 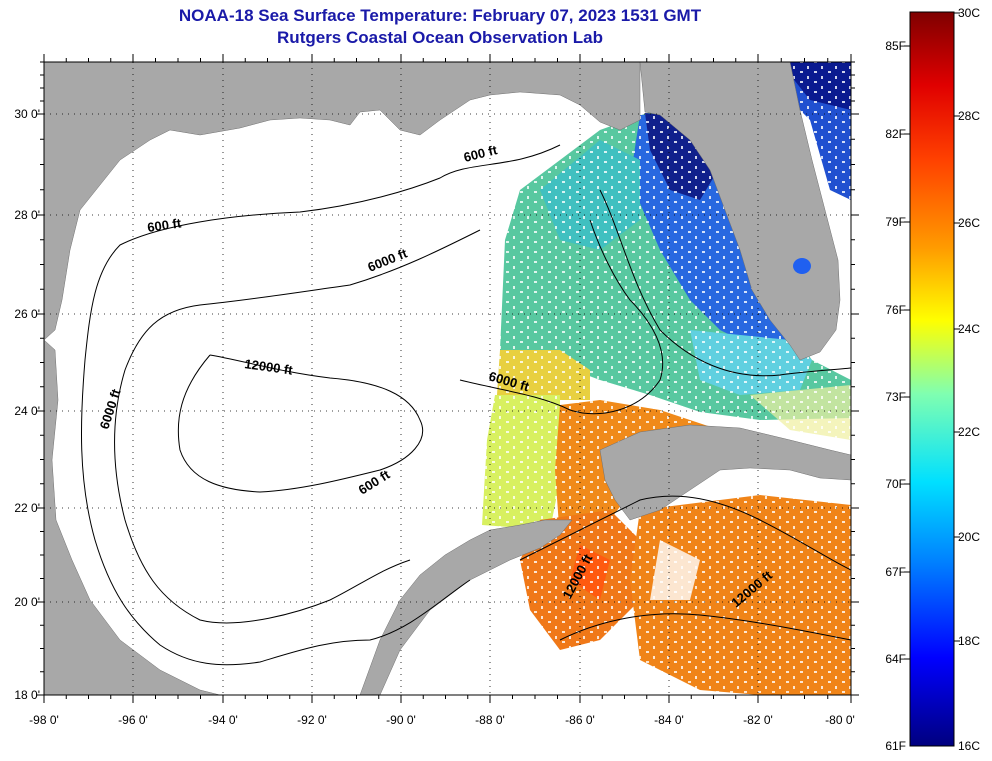 I want to click on lon-tick-label: -98 0', so click(x=44, y=720).